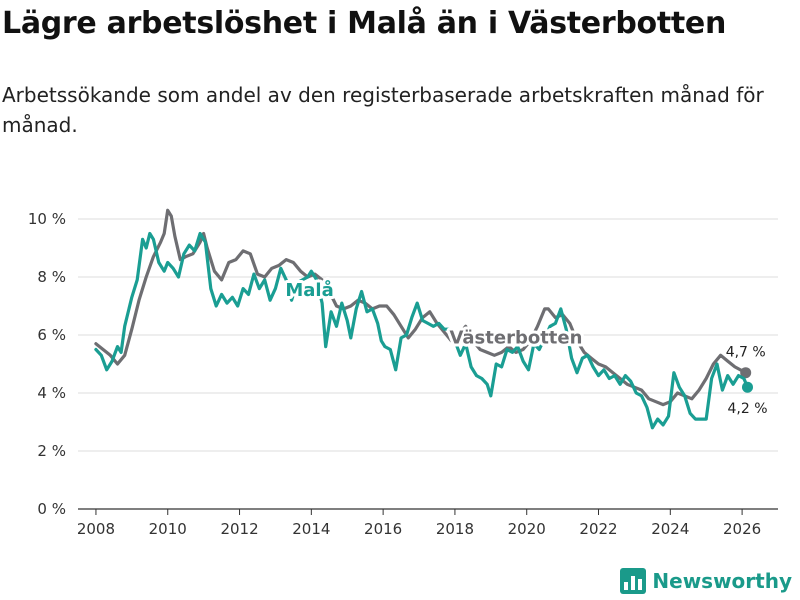 This screenshot has height=600, width=800. What do you see at coordinates (633, 581) in the screenshot?
I see `newsworthy-logo-icon` at bounding box center [633, 581].